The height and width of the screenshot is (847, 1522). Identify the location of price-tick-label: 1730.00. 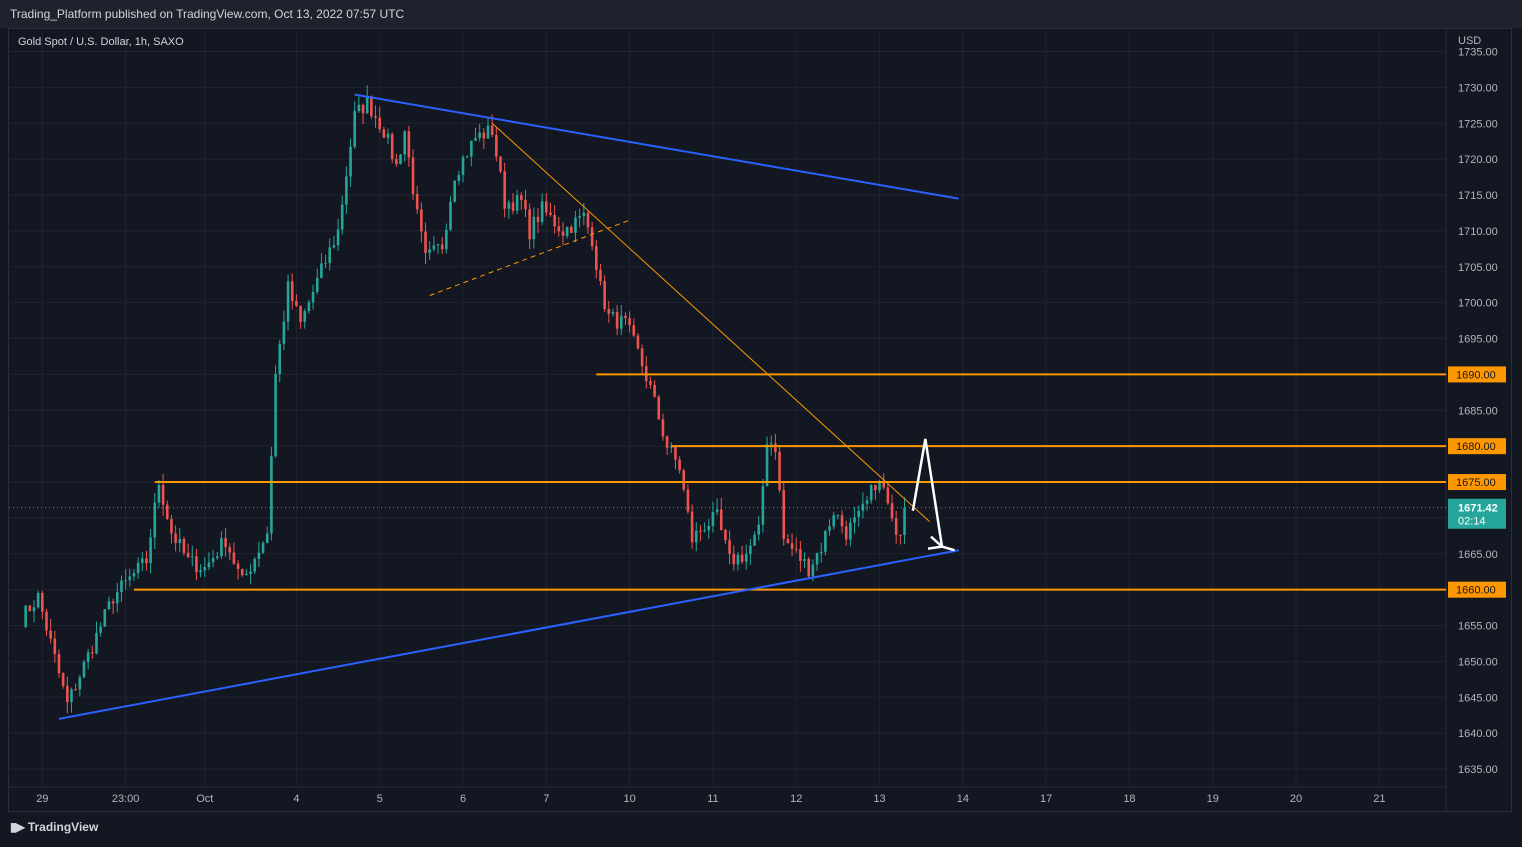
(1478, 88).